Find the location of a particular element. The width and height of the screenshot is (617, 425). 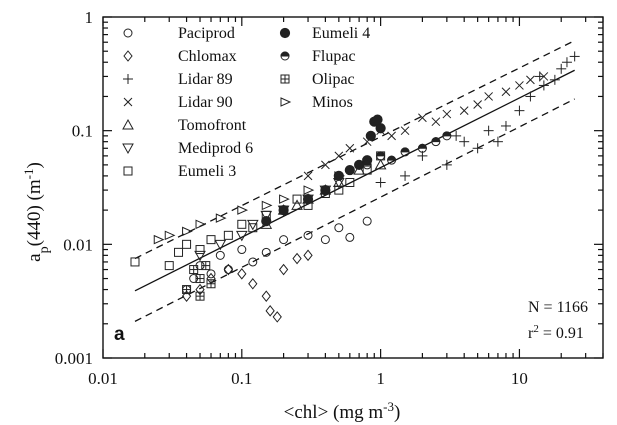

x-axis-label: <chl> (mg m-3) is located at coordinates (342, 411).